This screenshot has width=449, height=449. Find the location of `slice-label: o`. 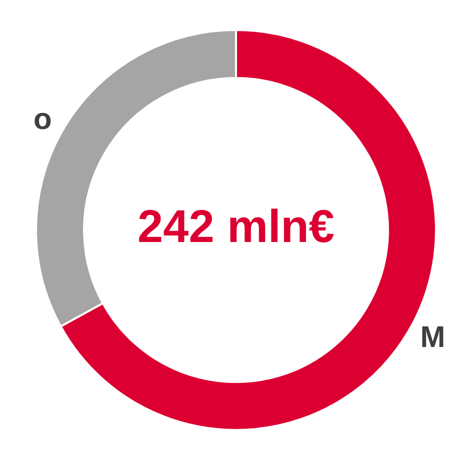

slice-label: o is located at coordinates (42, 119).